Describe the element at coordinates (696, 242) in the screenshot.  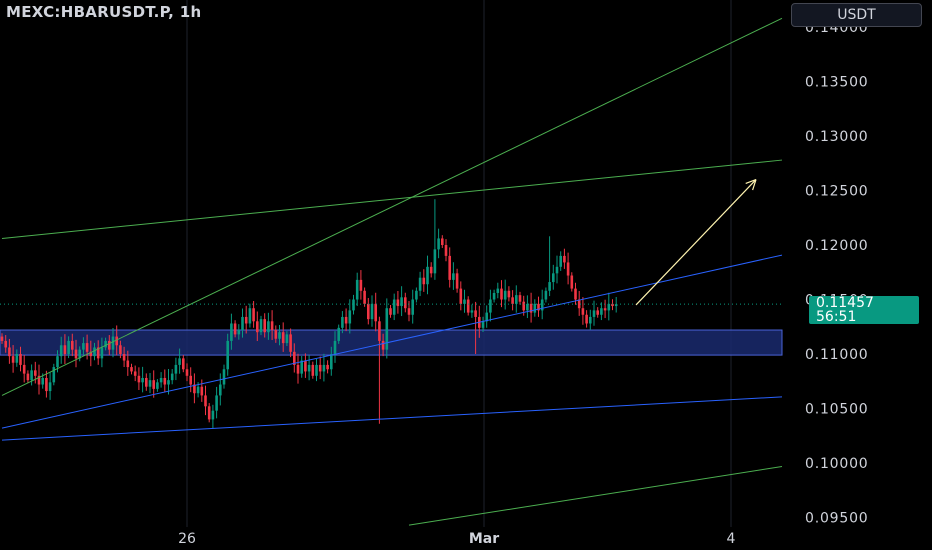
I see `projection-arrow` at that location.